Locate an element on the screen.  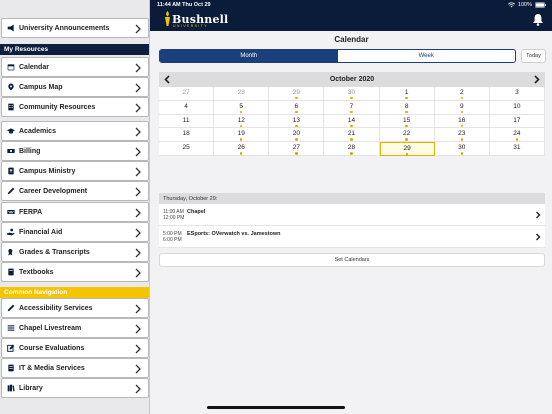
calendar-day: 25 is located at coordinates (187, 149).